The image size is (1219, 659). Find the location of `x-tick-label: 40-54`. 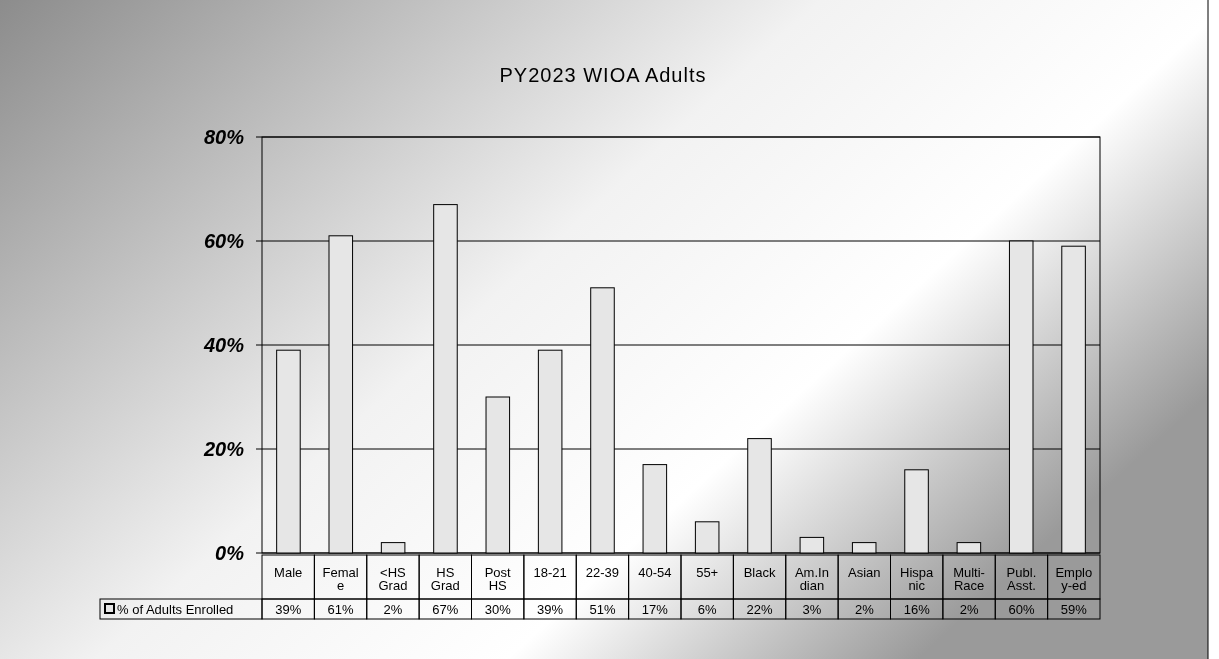

x-tick-label: 40-54 is located at coordinates (655, 572).